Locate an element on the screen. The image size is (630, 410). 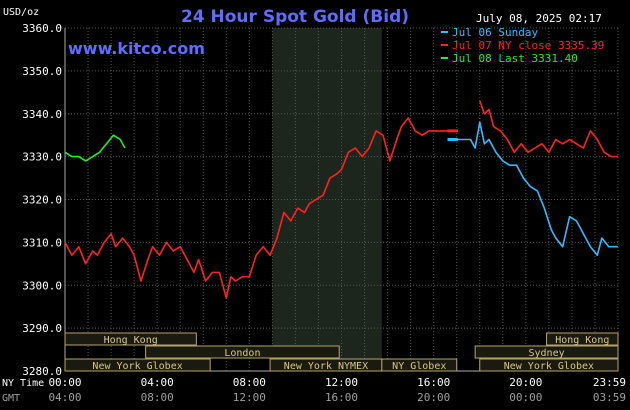
y-tick-label: 3290.0 is located at coordinates (42, 328).